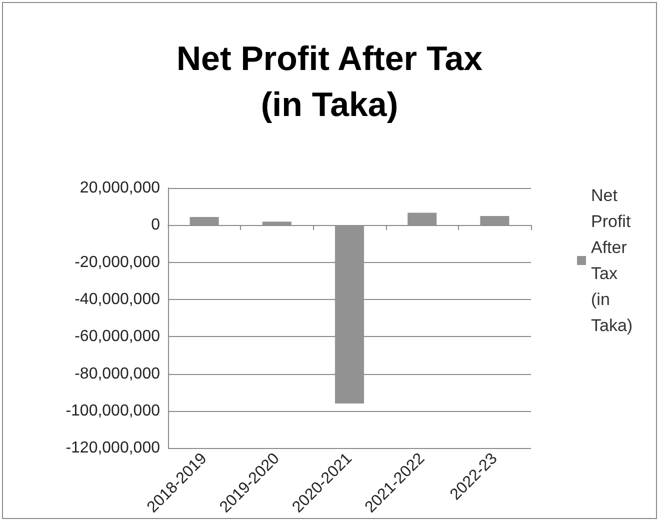  I want to click on y-tick-label: -40,000,000, so click(117, 299).